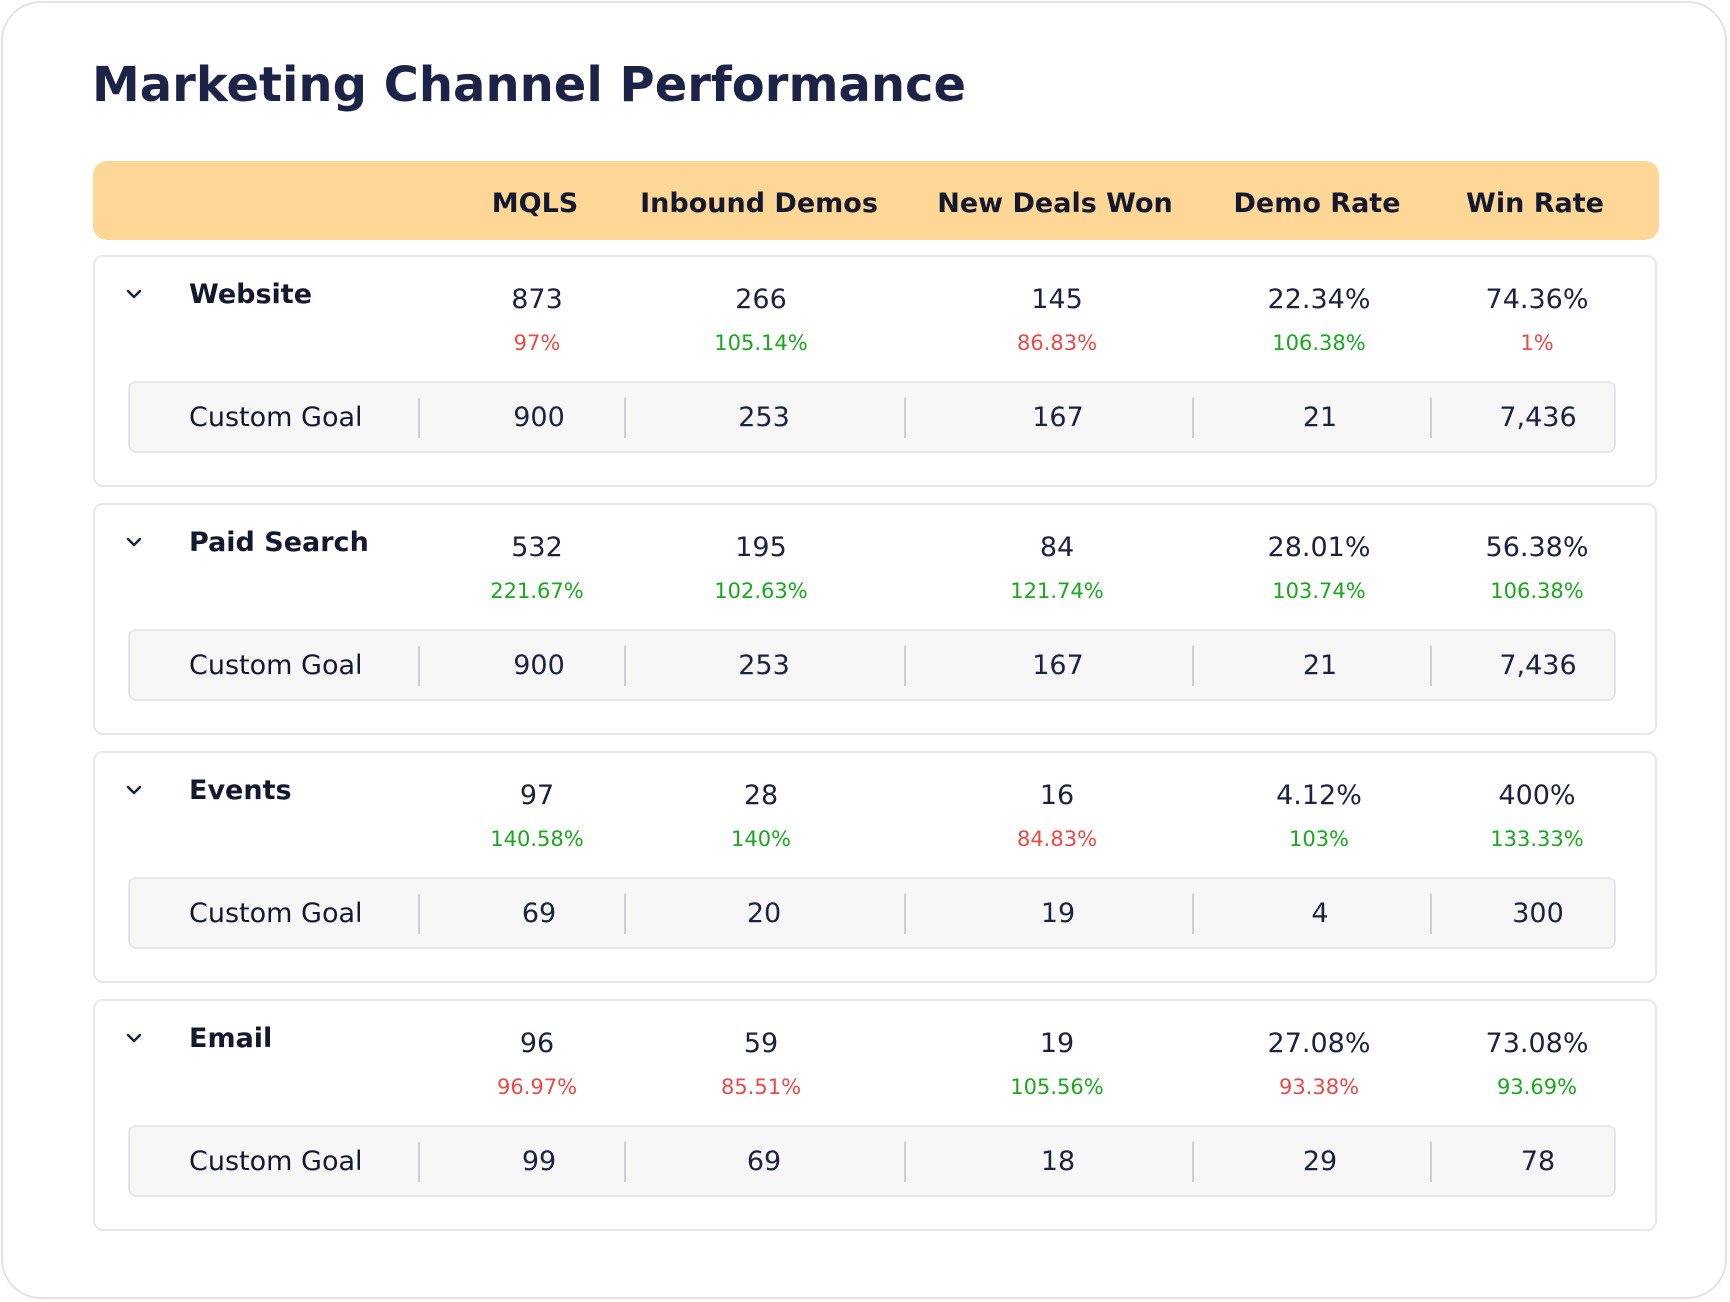  Describe the element at coordinates (240, 790) in the screenshot. I see `channel-name: Events` at that location.